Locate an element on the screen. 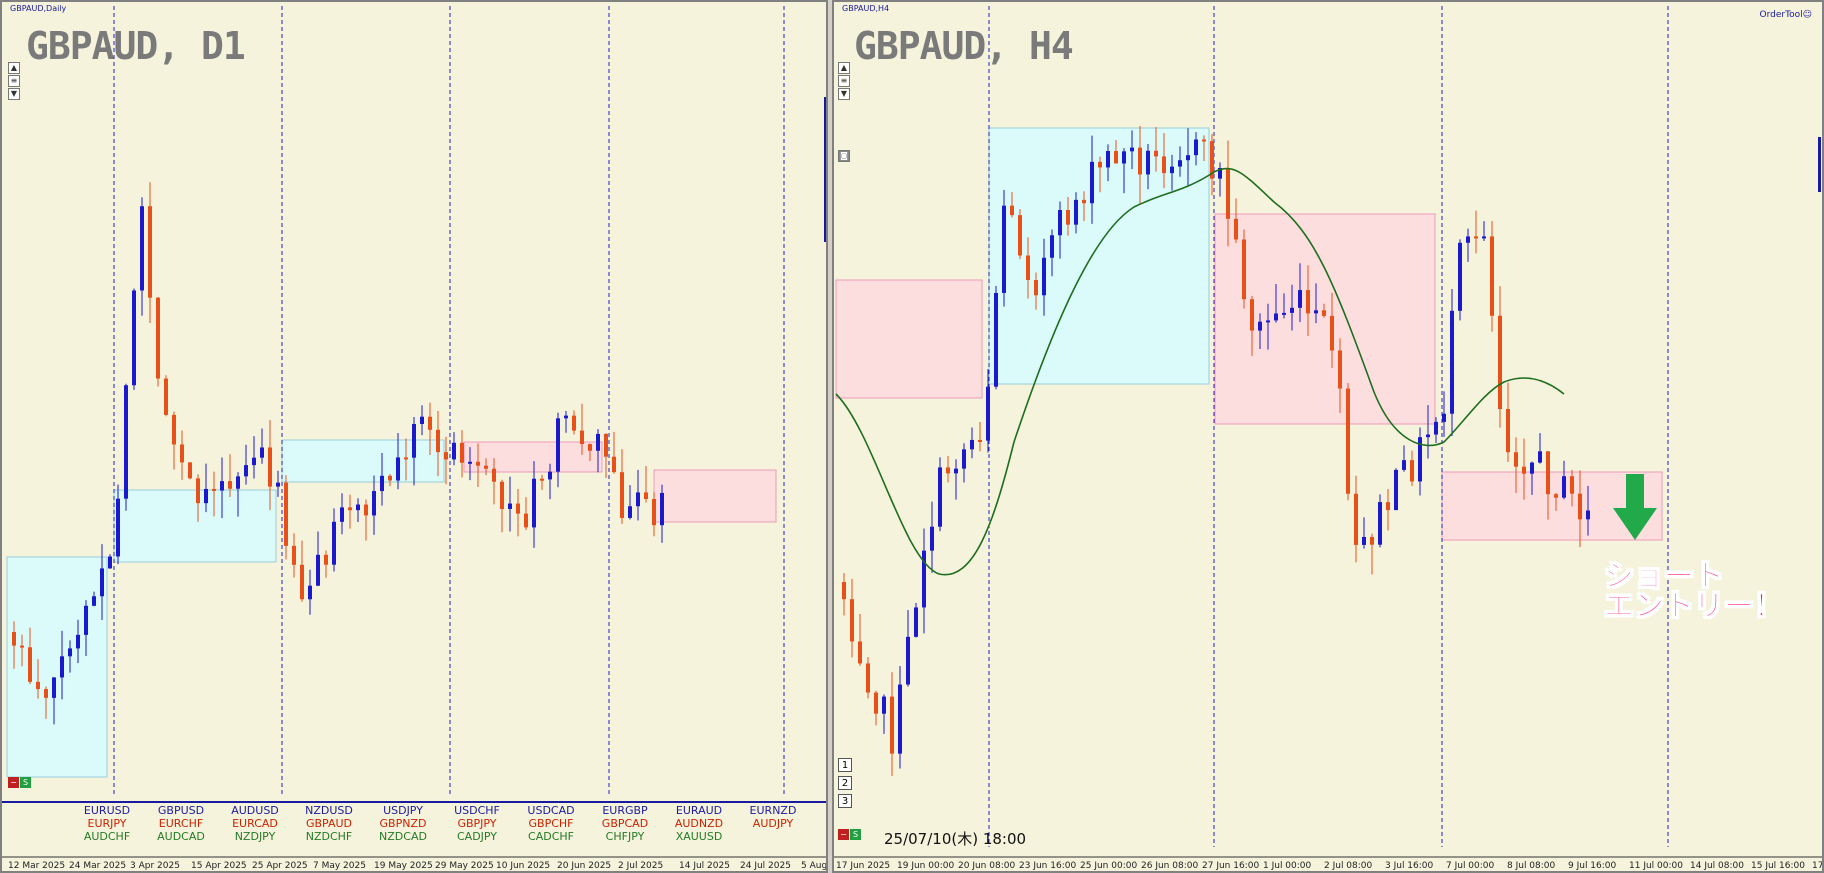  x-axis-label: 12 Mar 2025 is located at coordinates (36, 866).